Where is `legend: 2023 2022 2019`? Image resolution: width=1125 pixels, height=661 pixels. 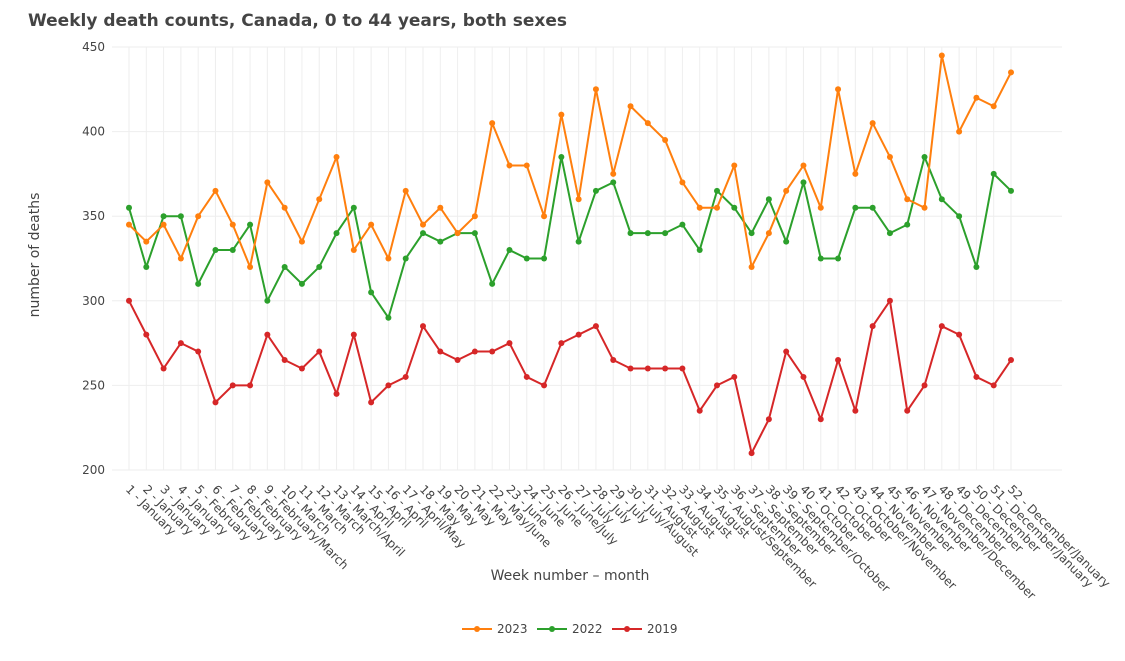
legend: 2023 2022 2019 is located at coordinates (570, 629).